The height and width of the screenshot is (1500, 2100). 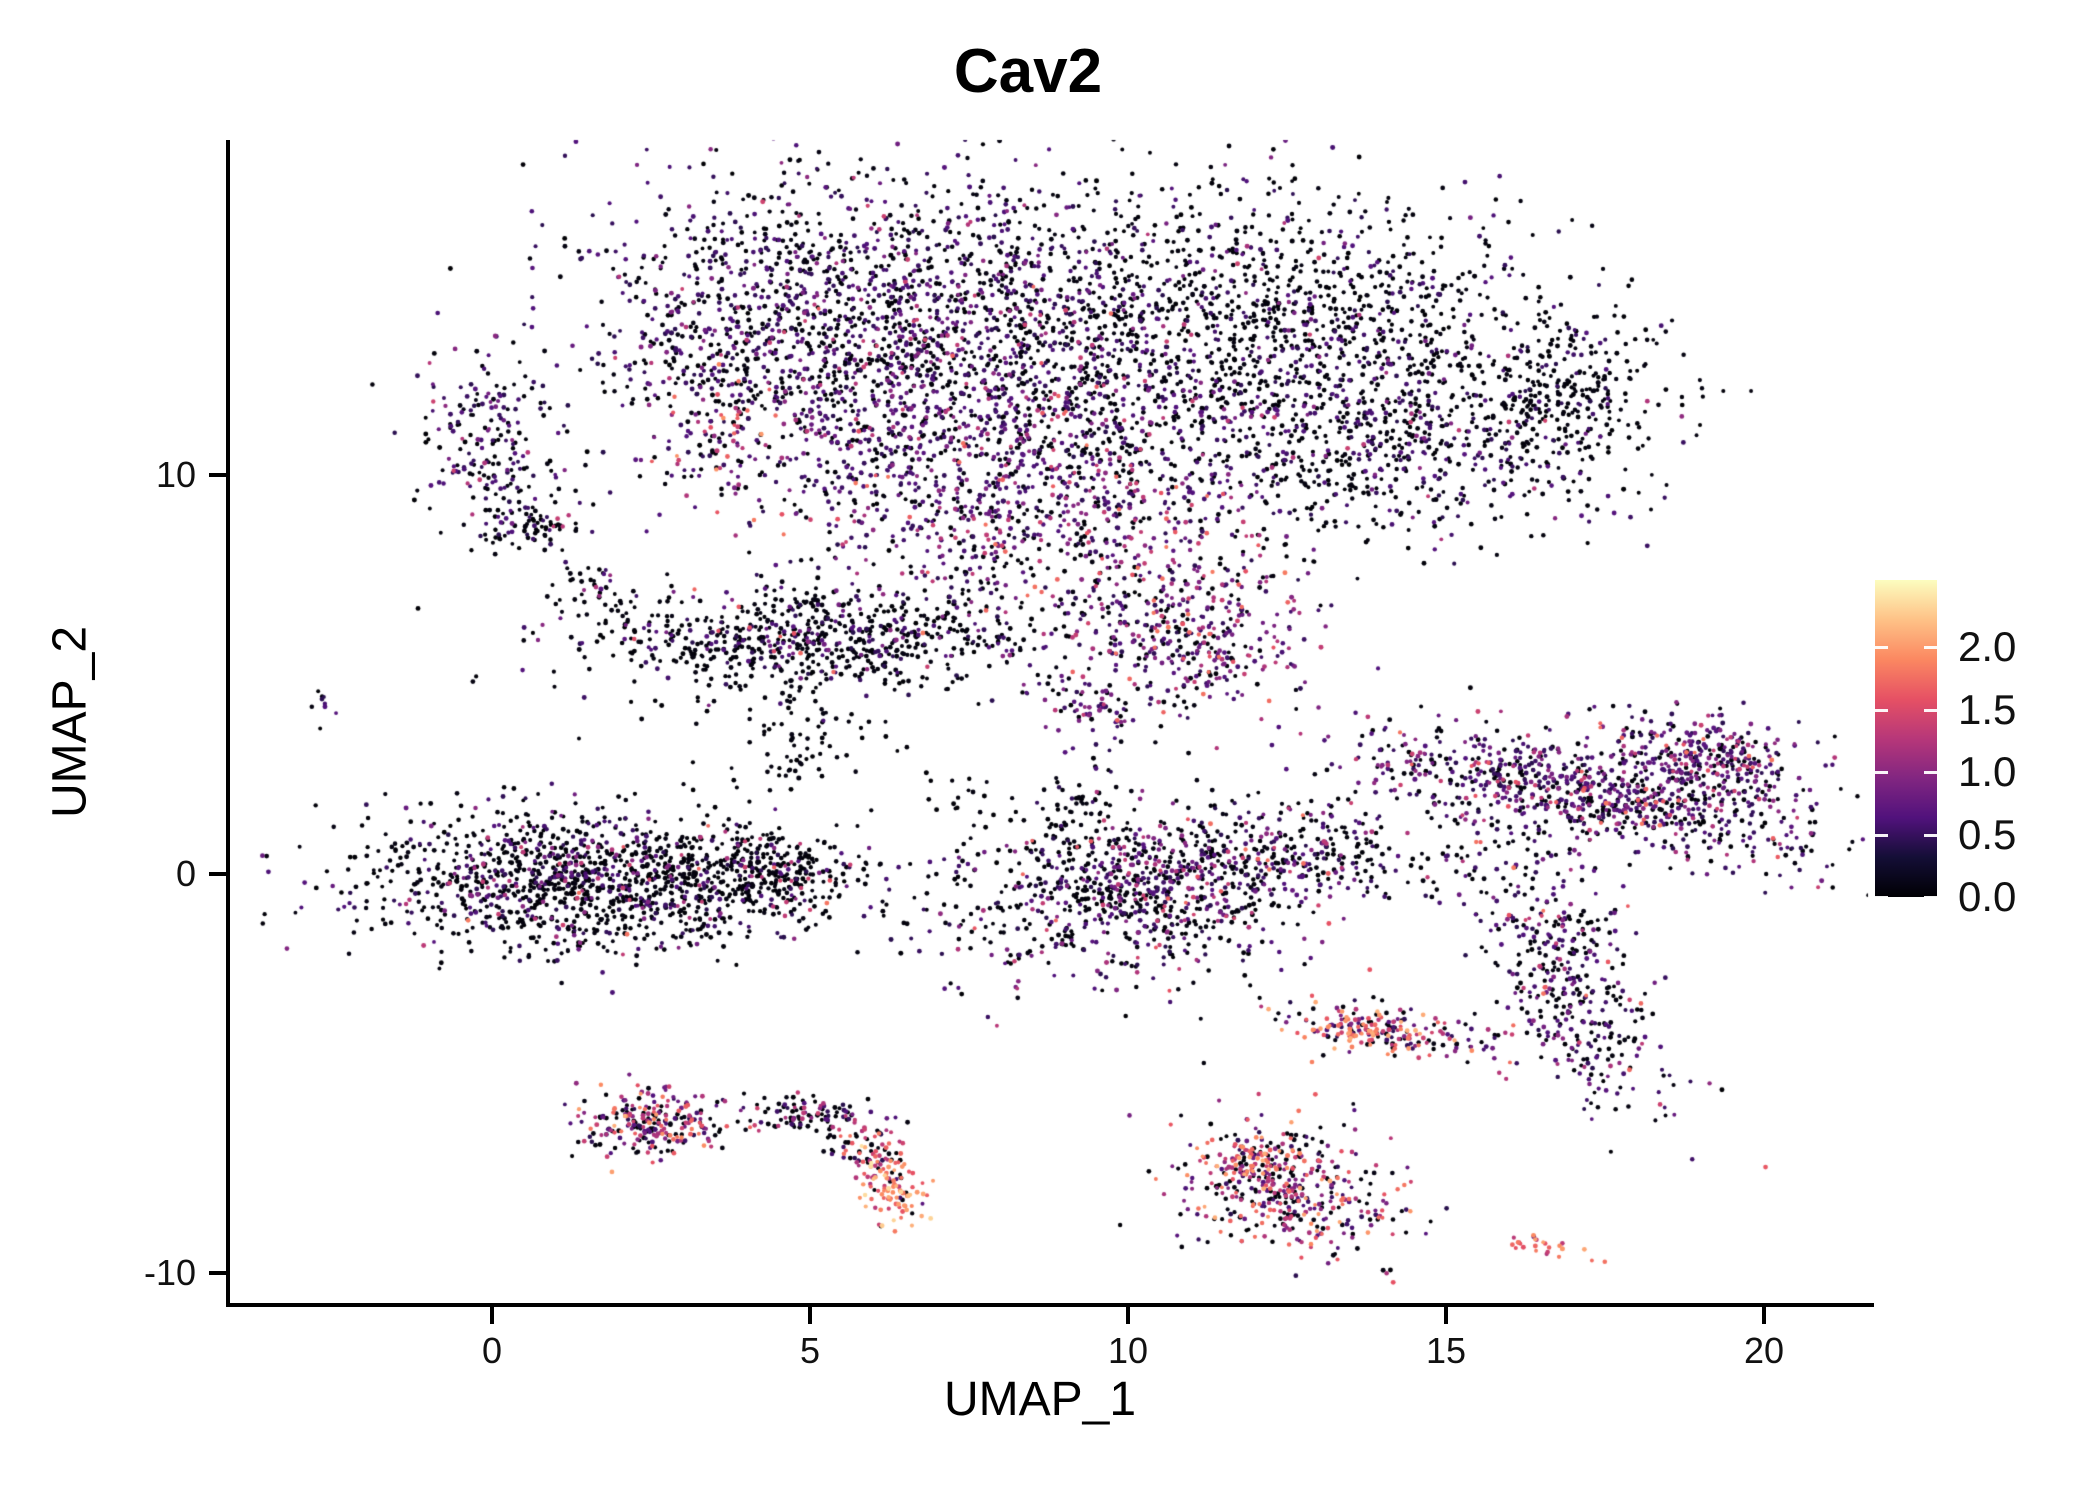 I want to click on x-tick-label: 0, so click(x=492, y=1350).